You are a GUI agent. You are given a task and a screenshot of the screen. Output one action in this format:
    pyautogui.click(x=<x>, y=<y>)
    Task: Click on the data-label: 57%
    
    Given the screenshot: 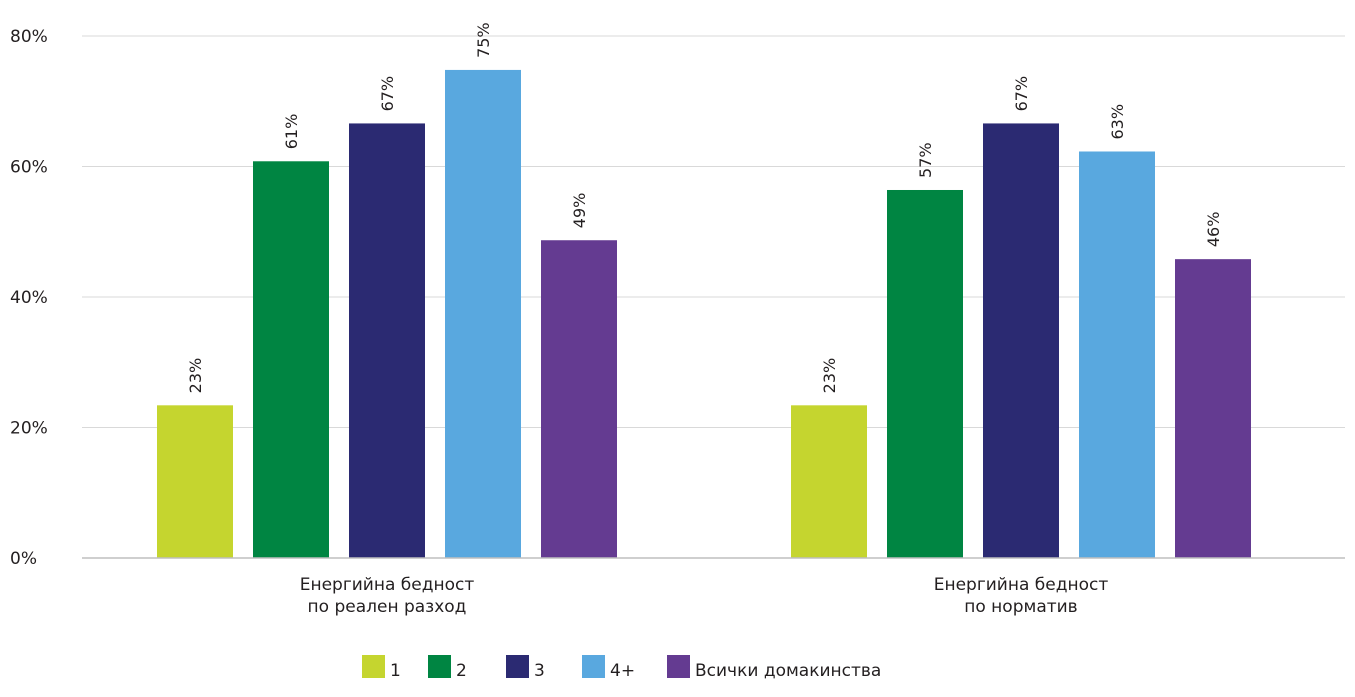 What is the action you would take?
    pyautogui.click(x=925, y=160)
    